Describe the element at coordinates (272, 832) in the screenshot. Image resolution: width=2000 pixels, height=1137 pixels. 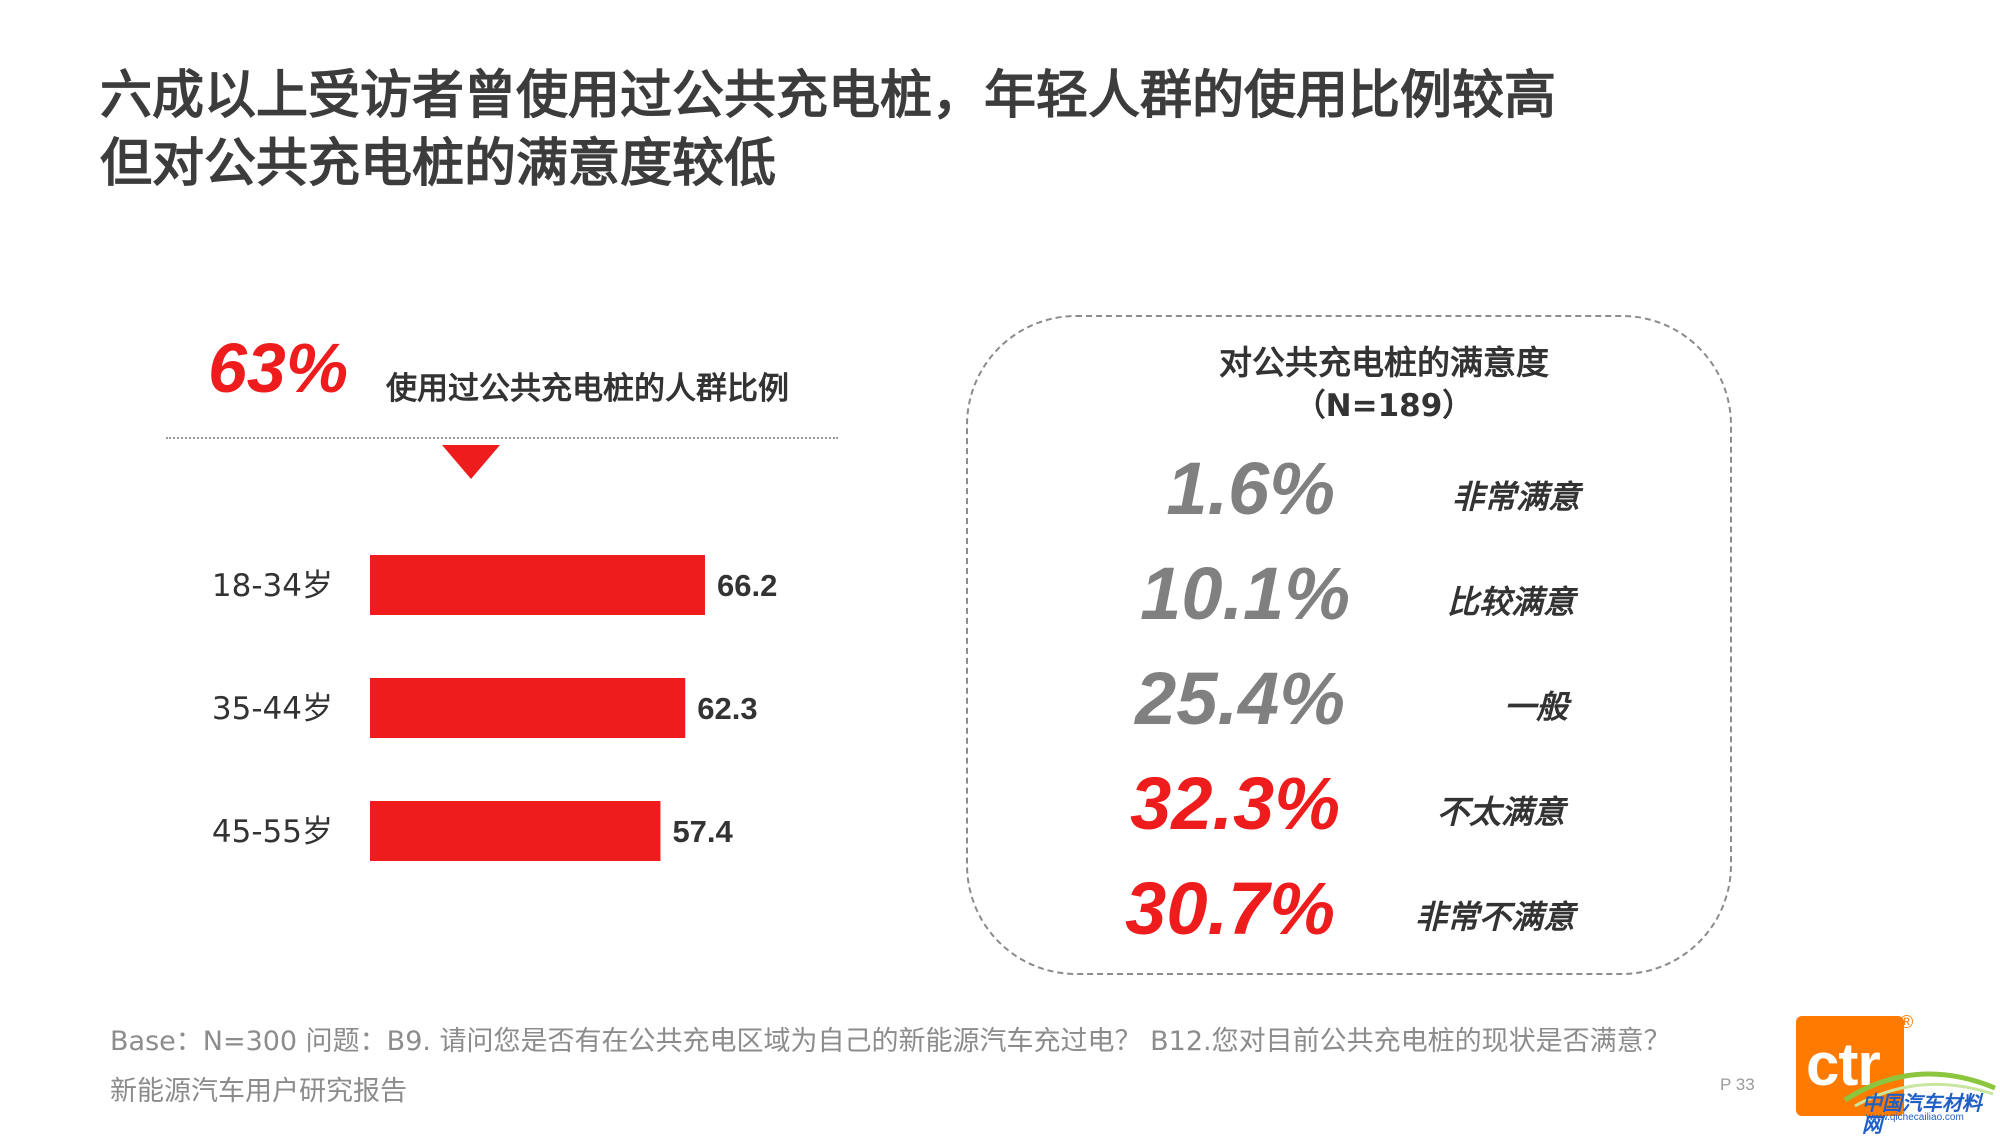
I see `bar-category-label: 45-55岁` at that location.